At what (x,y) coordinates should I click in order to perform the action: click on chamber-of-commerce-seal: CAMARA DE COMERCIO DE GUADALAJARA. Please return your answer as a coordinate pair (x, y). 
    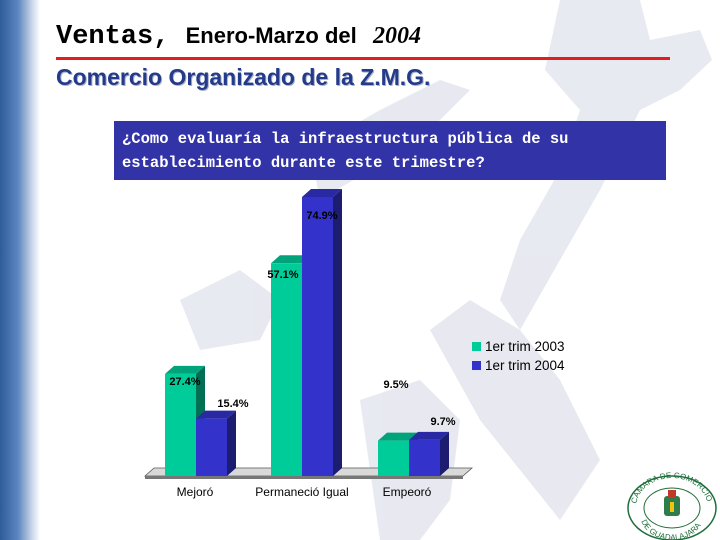
    Looking at the image, I should click on (672, 505).